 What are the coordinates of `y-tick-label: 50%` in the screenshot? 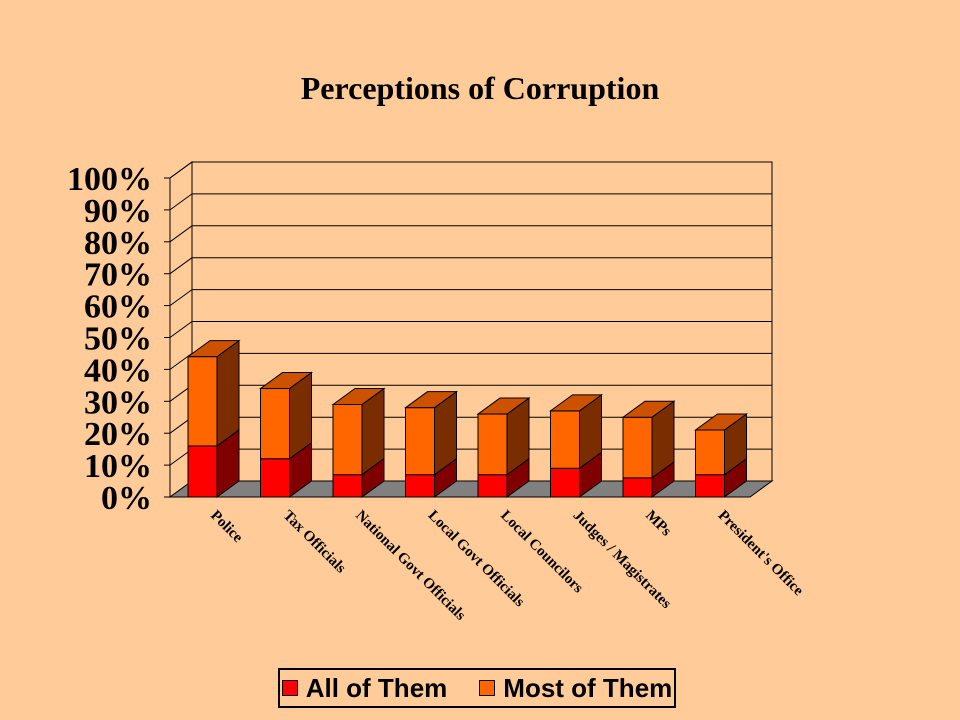 It's located at (118, 339).